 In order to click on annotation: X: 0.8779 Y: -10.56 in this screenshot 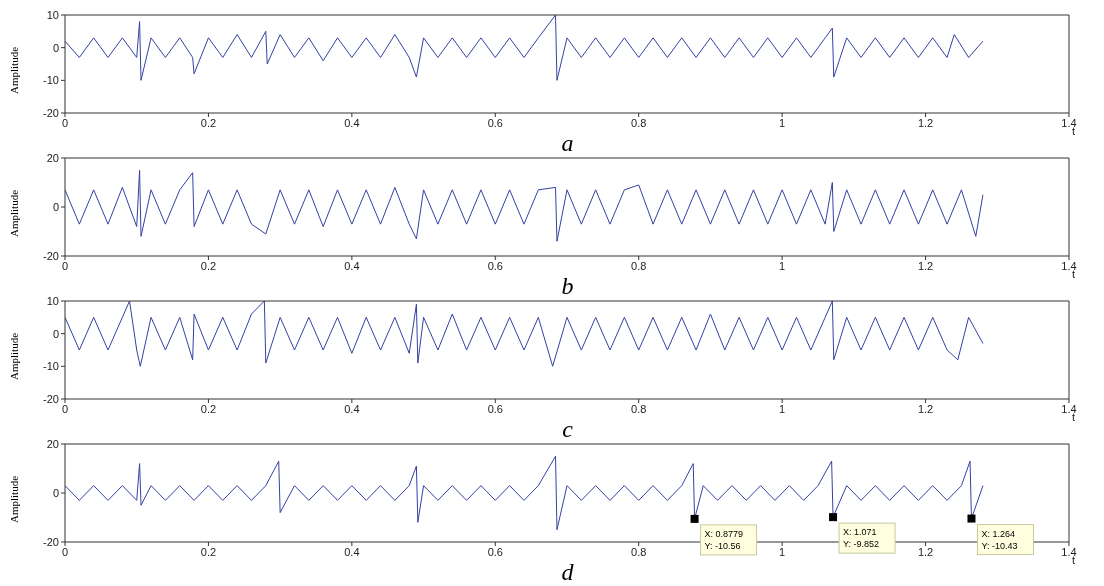, I will do `click(724, 539)`.